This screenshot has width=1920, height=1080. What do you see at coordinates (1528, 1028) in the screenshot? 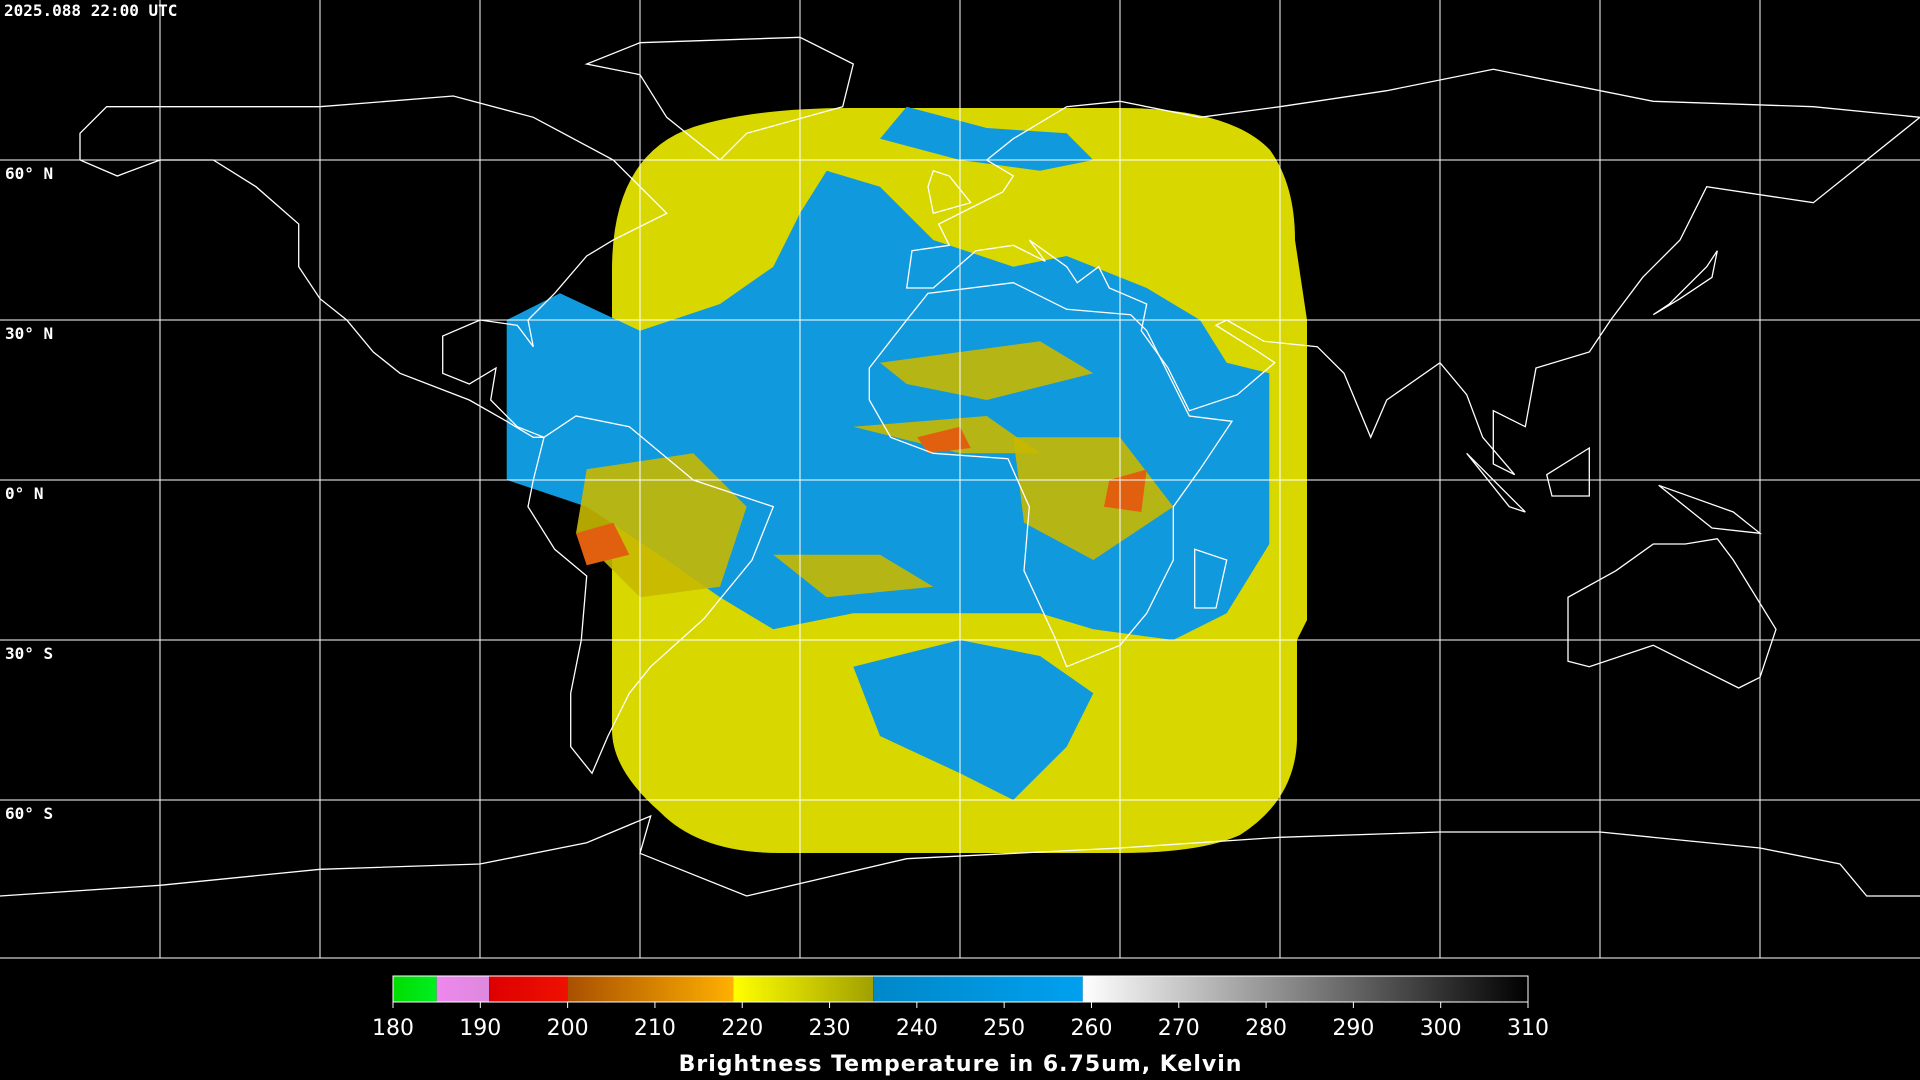
I see `colorbar-tick-label: 310` at bounding box center [1528, 1028].